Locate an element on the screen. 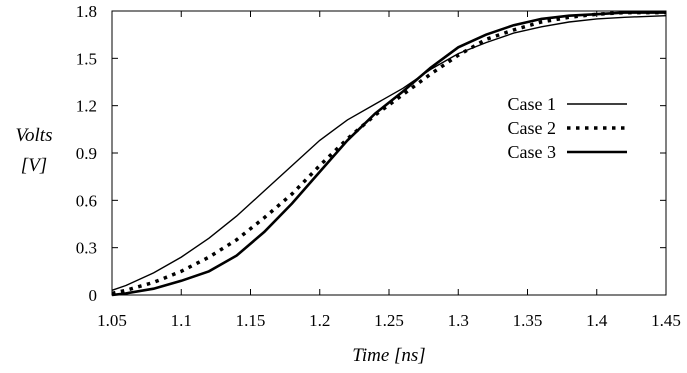  y-tick-label: 1.5 is located at coordinates (86, 58).